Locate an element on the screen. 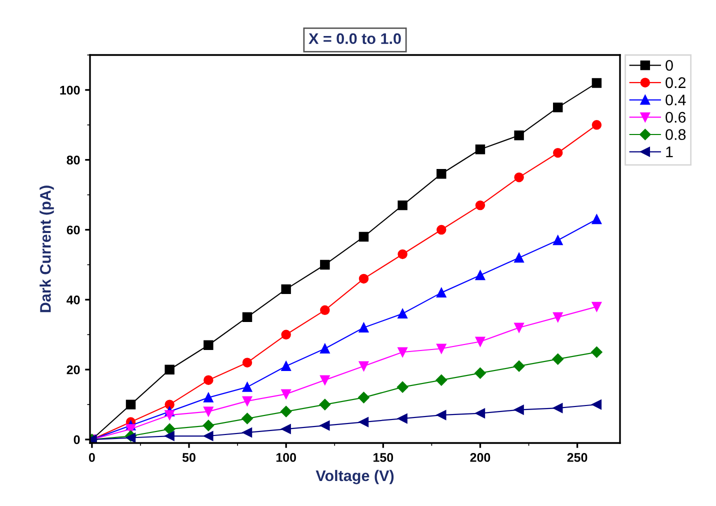  legend-label: 1 is located at coordinates (669, 152).